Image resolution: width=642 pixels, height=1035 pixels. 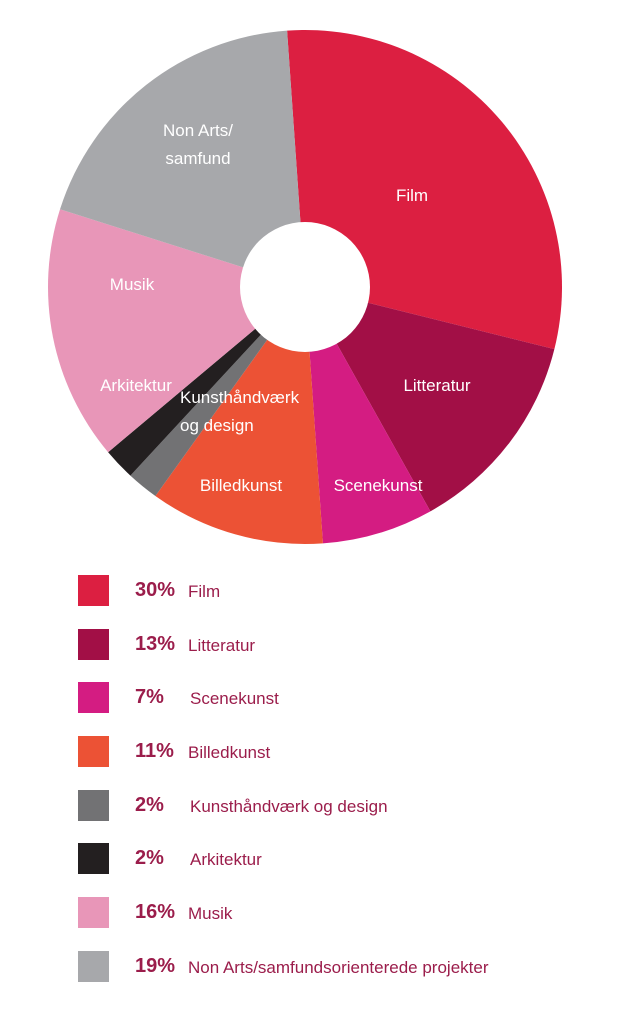 What do you see at coordinates (222, 645) in the screenshot?
I see `legend-label: Litteratur` at bounding box center [222, 645].